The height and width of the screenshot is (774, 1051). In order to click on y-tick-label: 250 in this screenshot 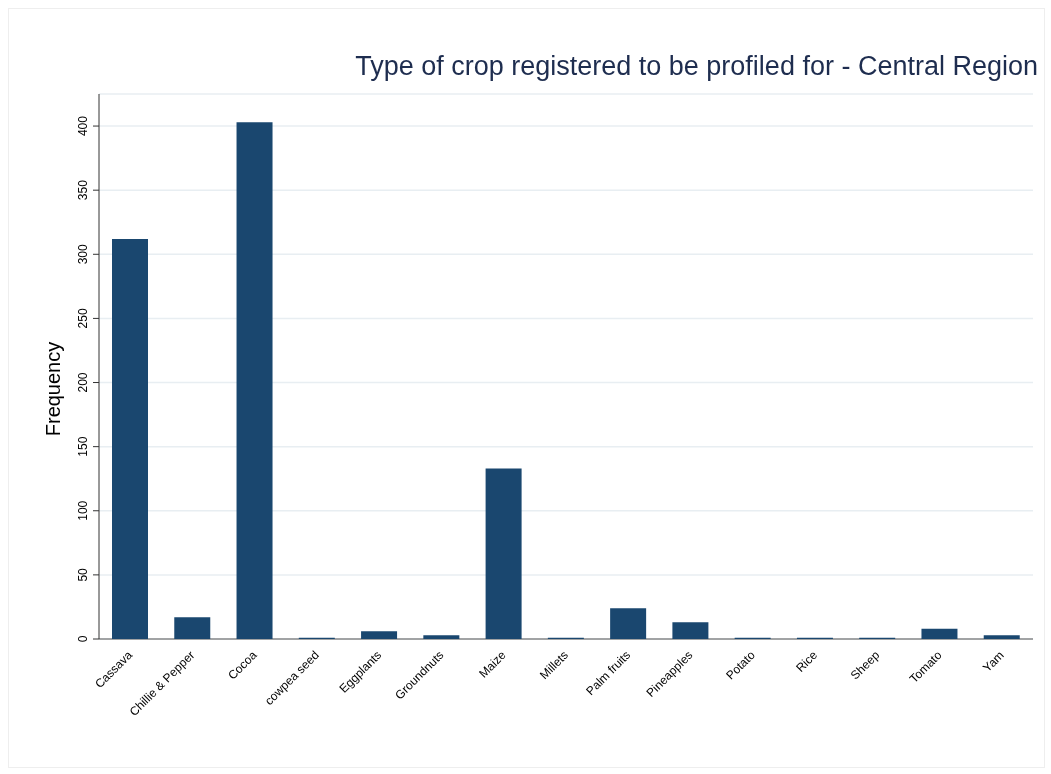, I will do `click(83, 318)`.